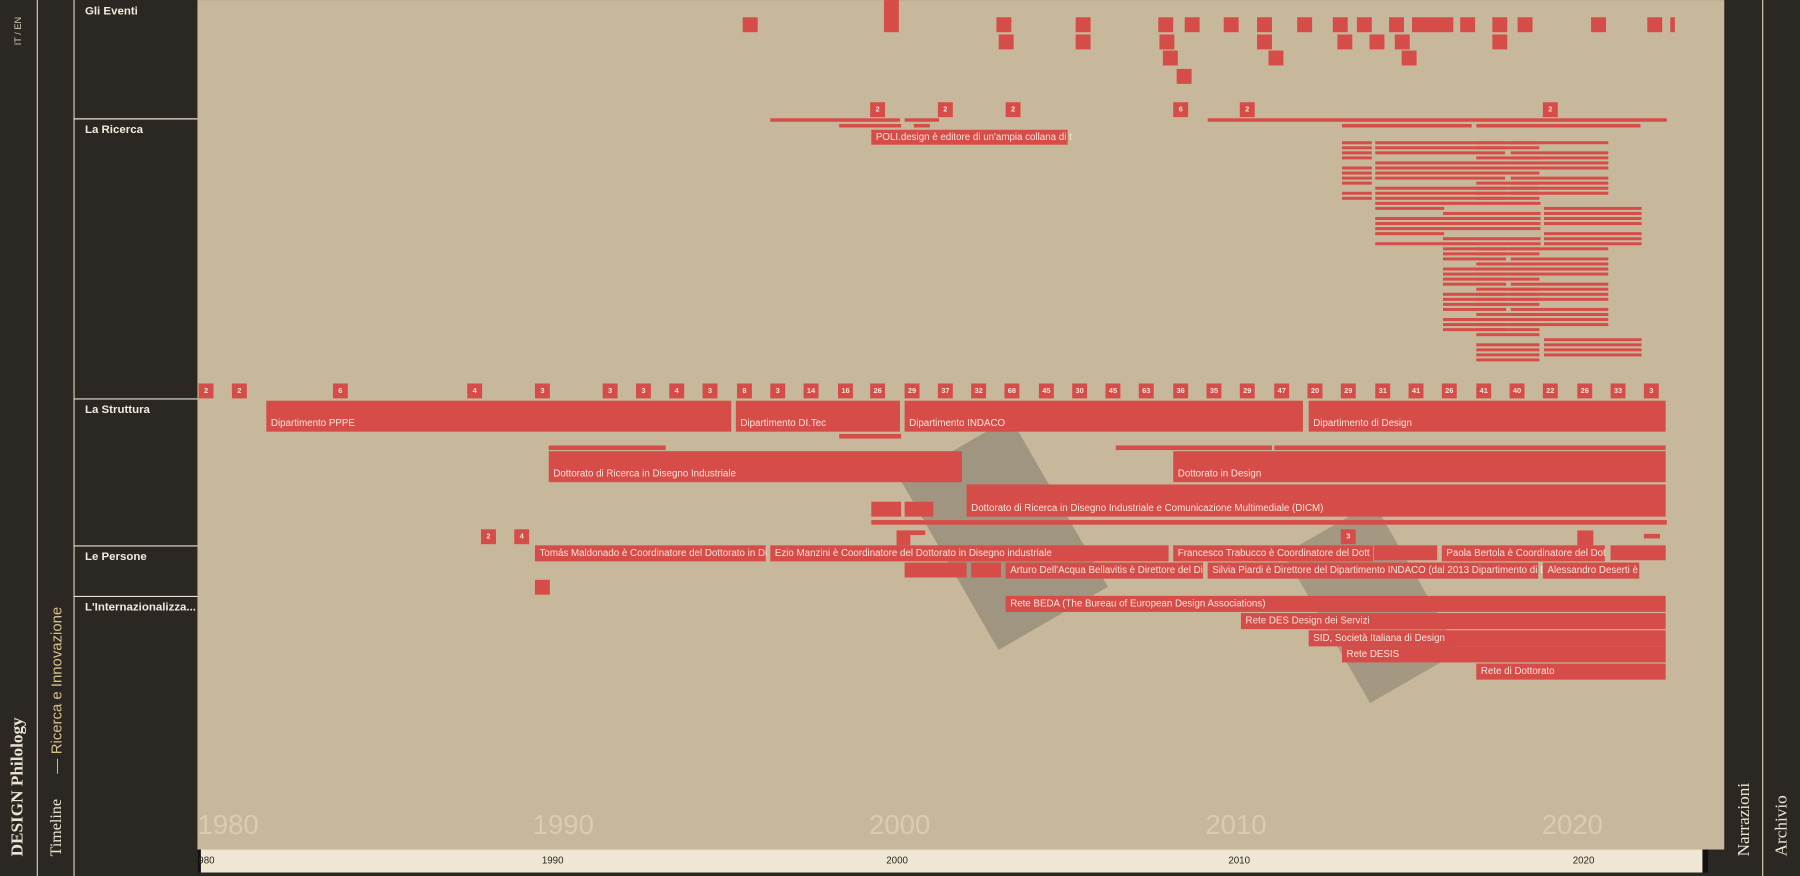 The width and height of the screenshot is (1800, 876). Describe the element at coordinates (1743, 820) in the screenshot. I see `nav-link: Narrazioni` at that location.